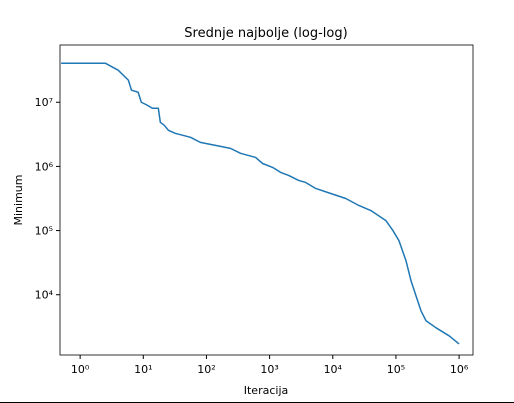 Image resolution: width=514 pixels, height=403 pixels. What do you see at coordinates (44, 102) in the screenshot?
I see `y-tick-label: 10⁷` at bounding box center [44, 102].